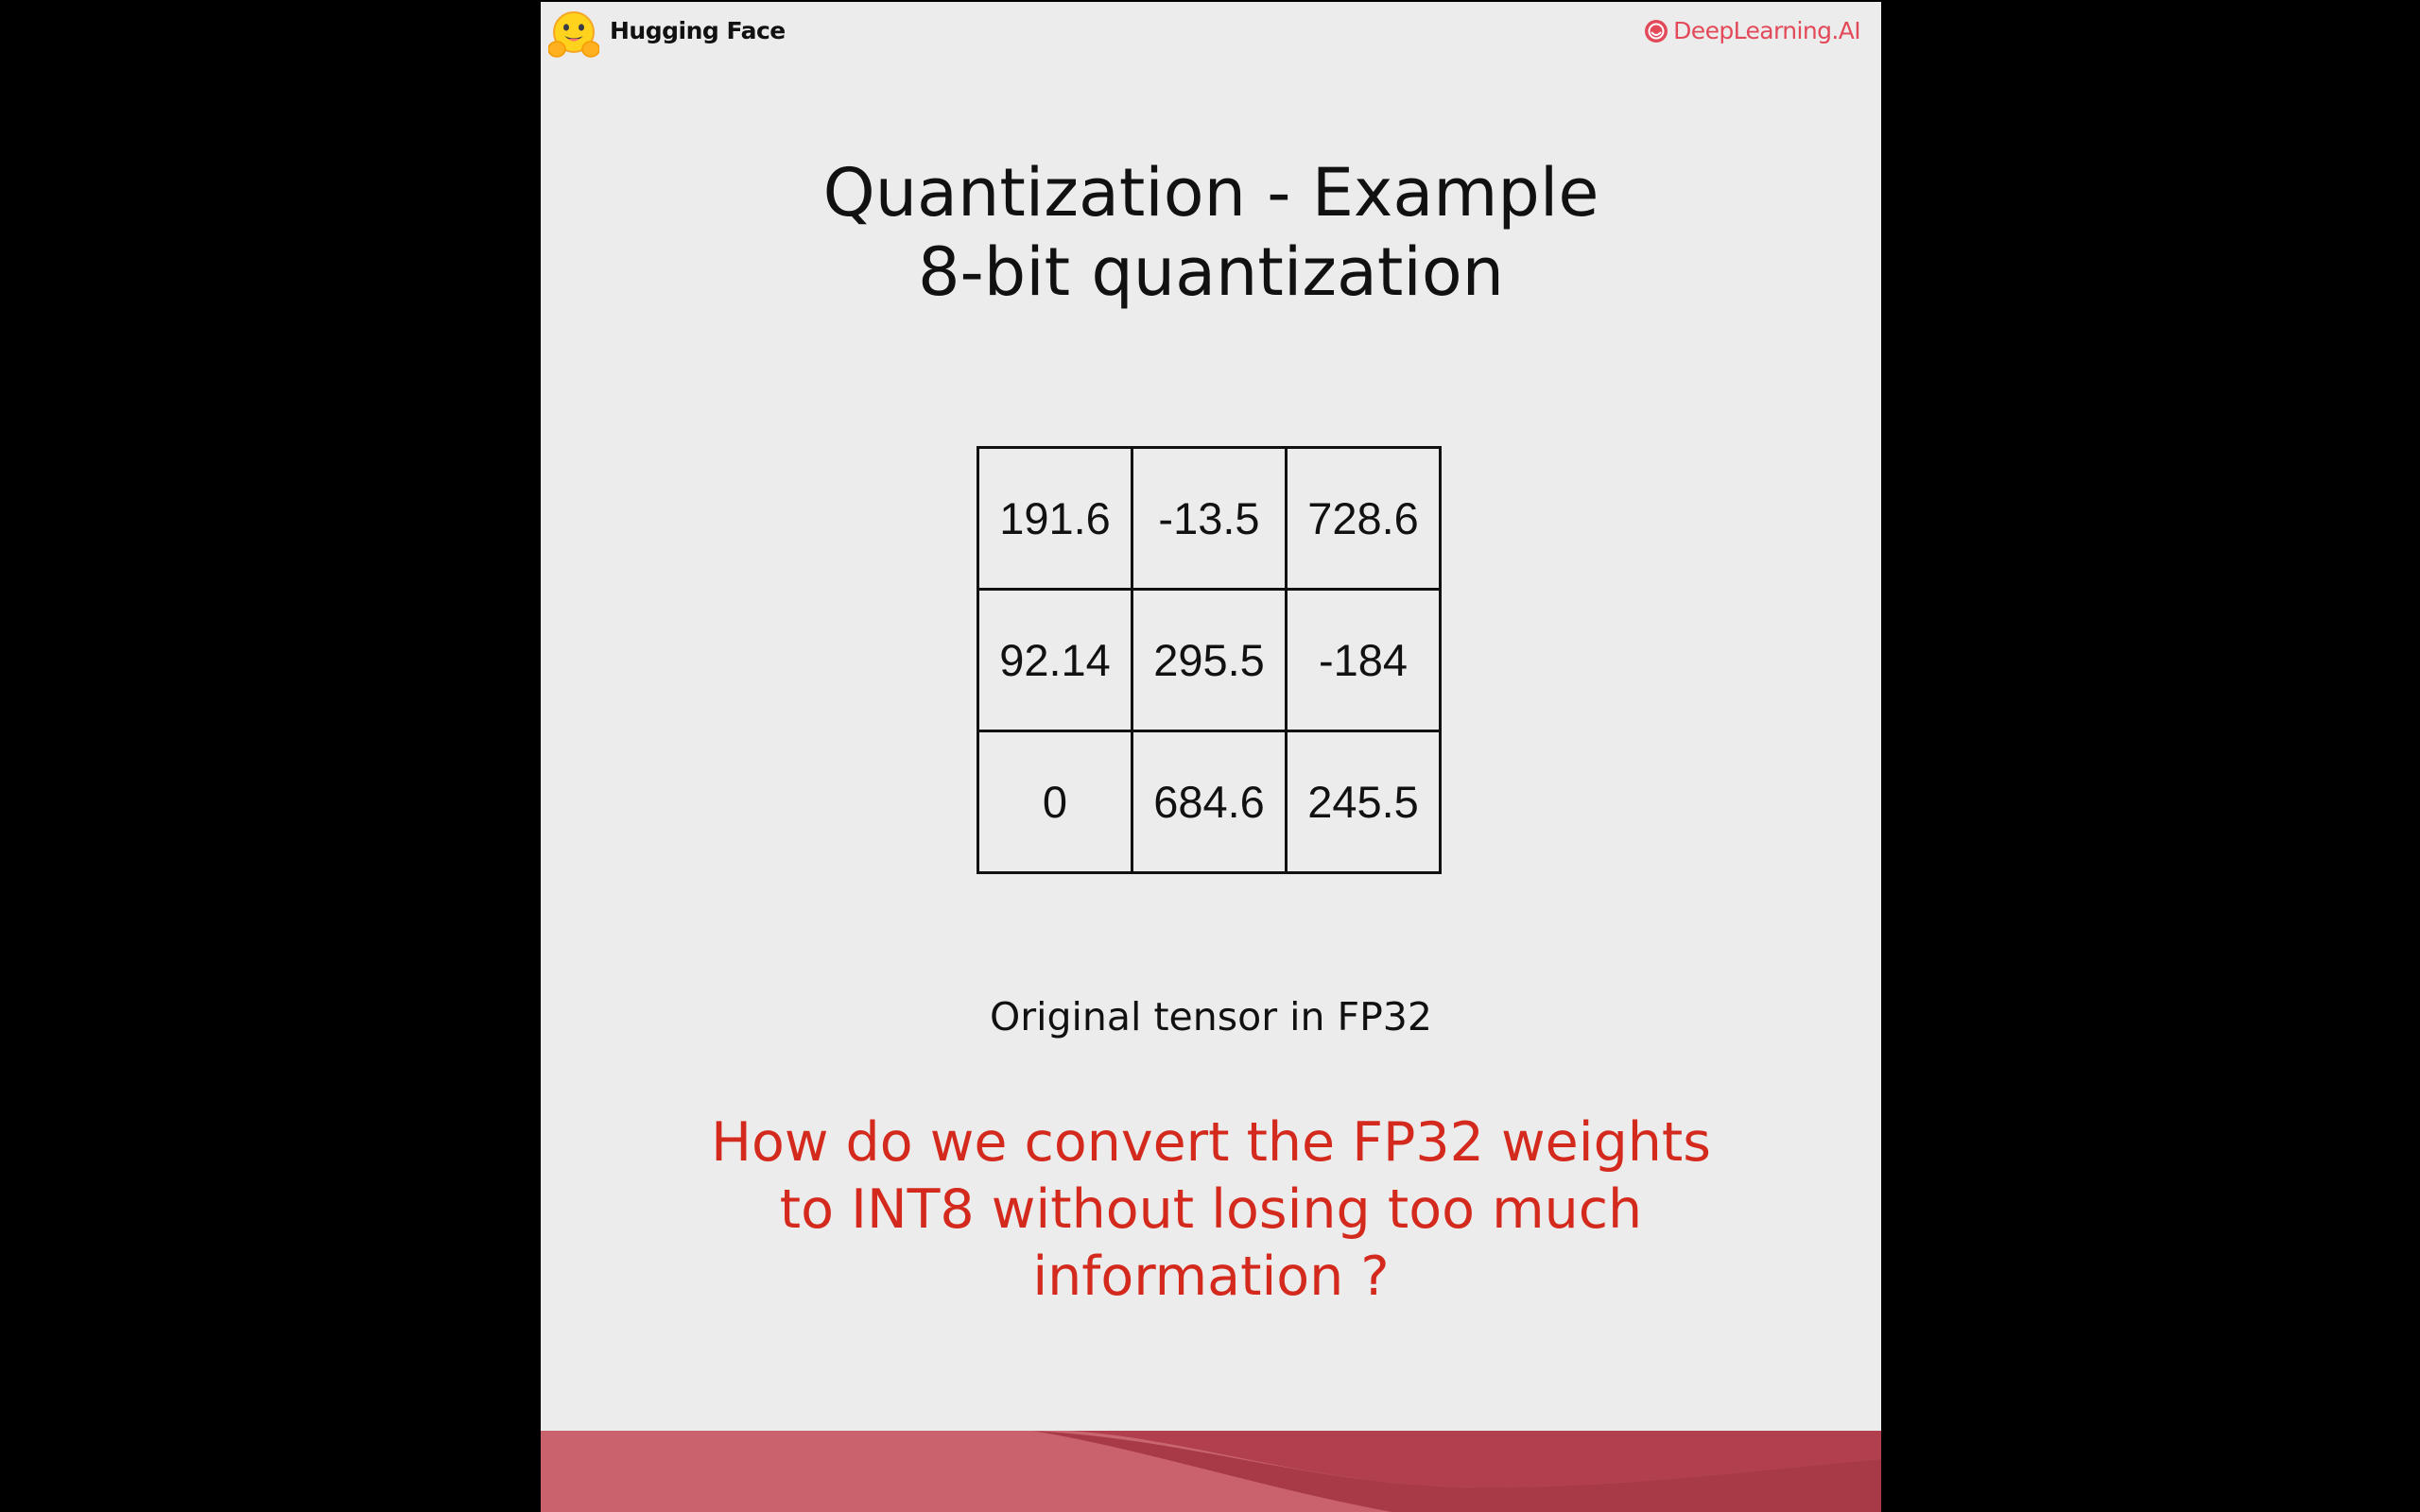 This screenshot has height=1512, width=2420. I want to click on tensor-cell: 728.6, so click(1363, 518).